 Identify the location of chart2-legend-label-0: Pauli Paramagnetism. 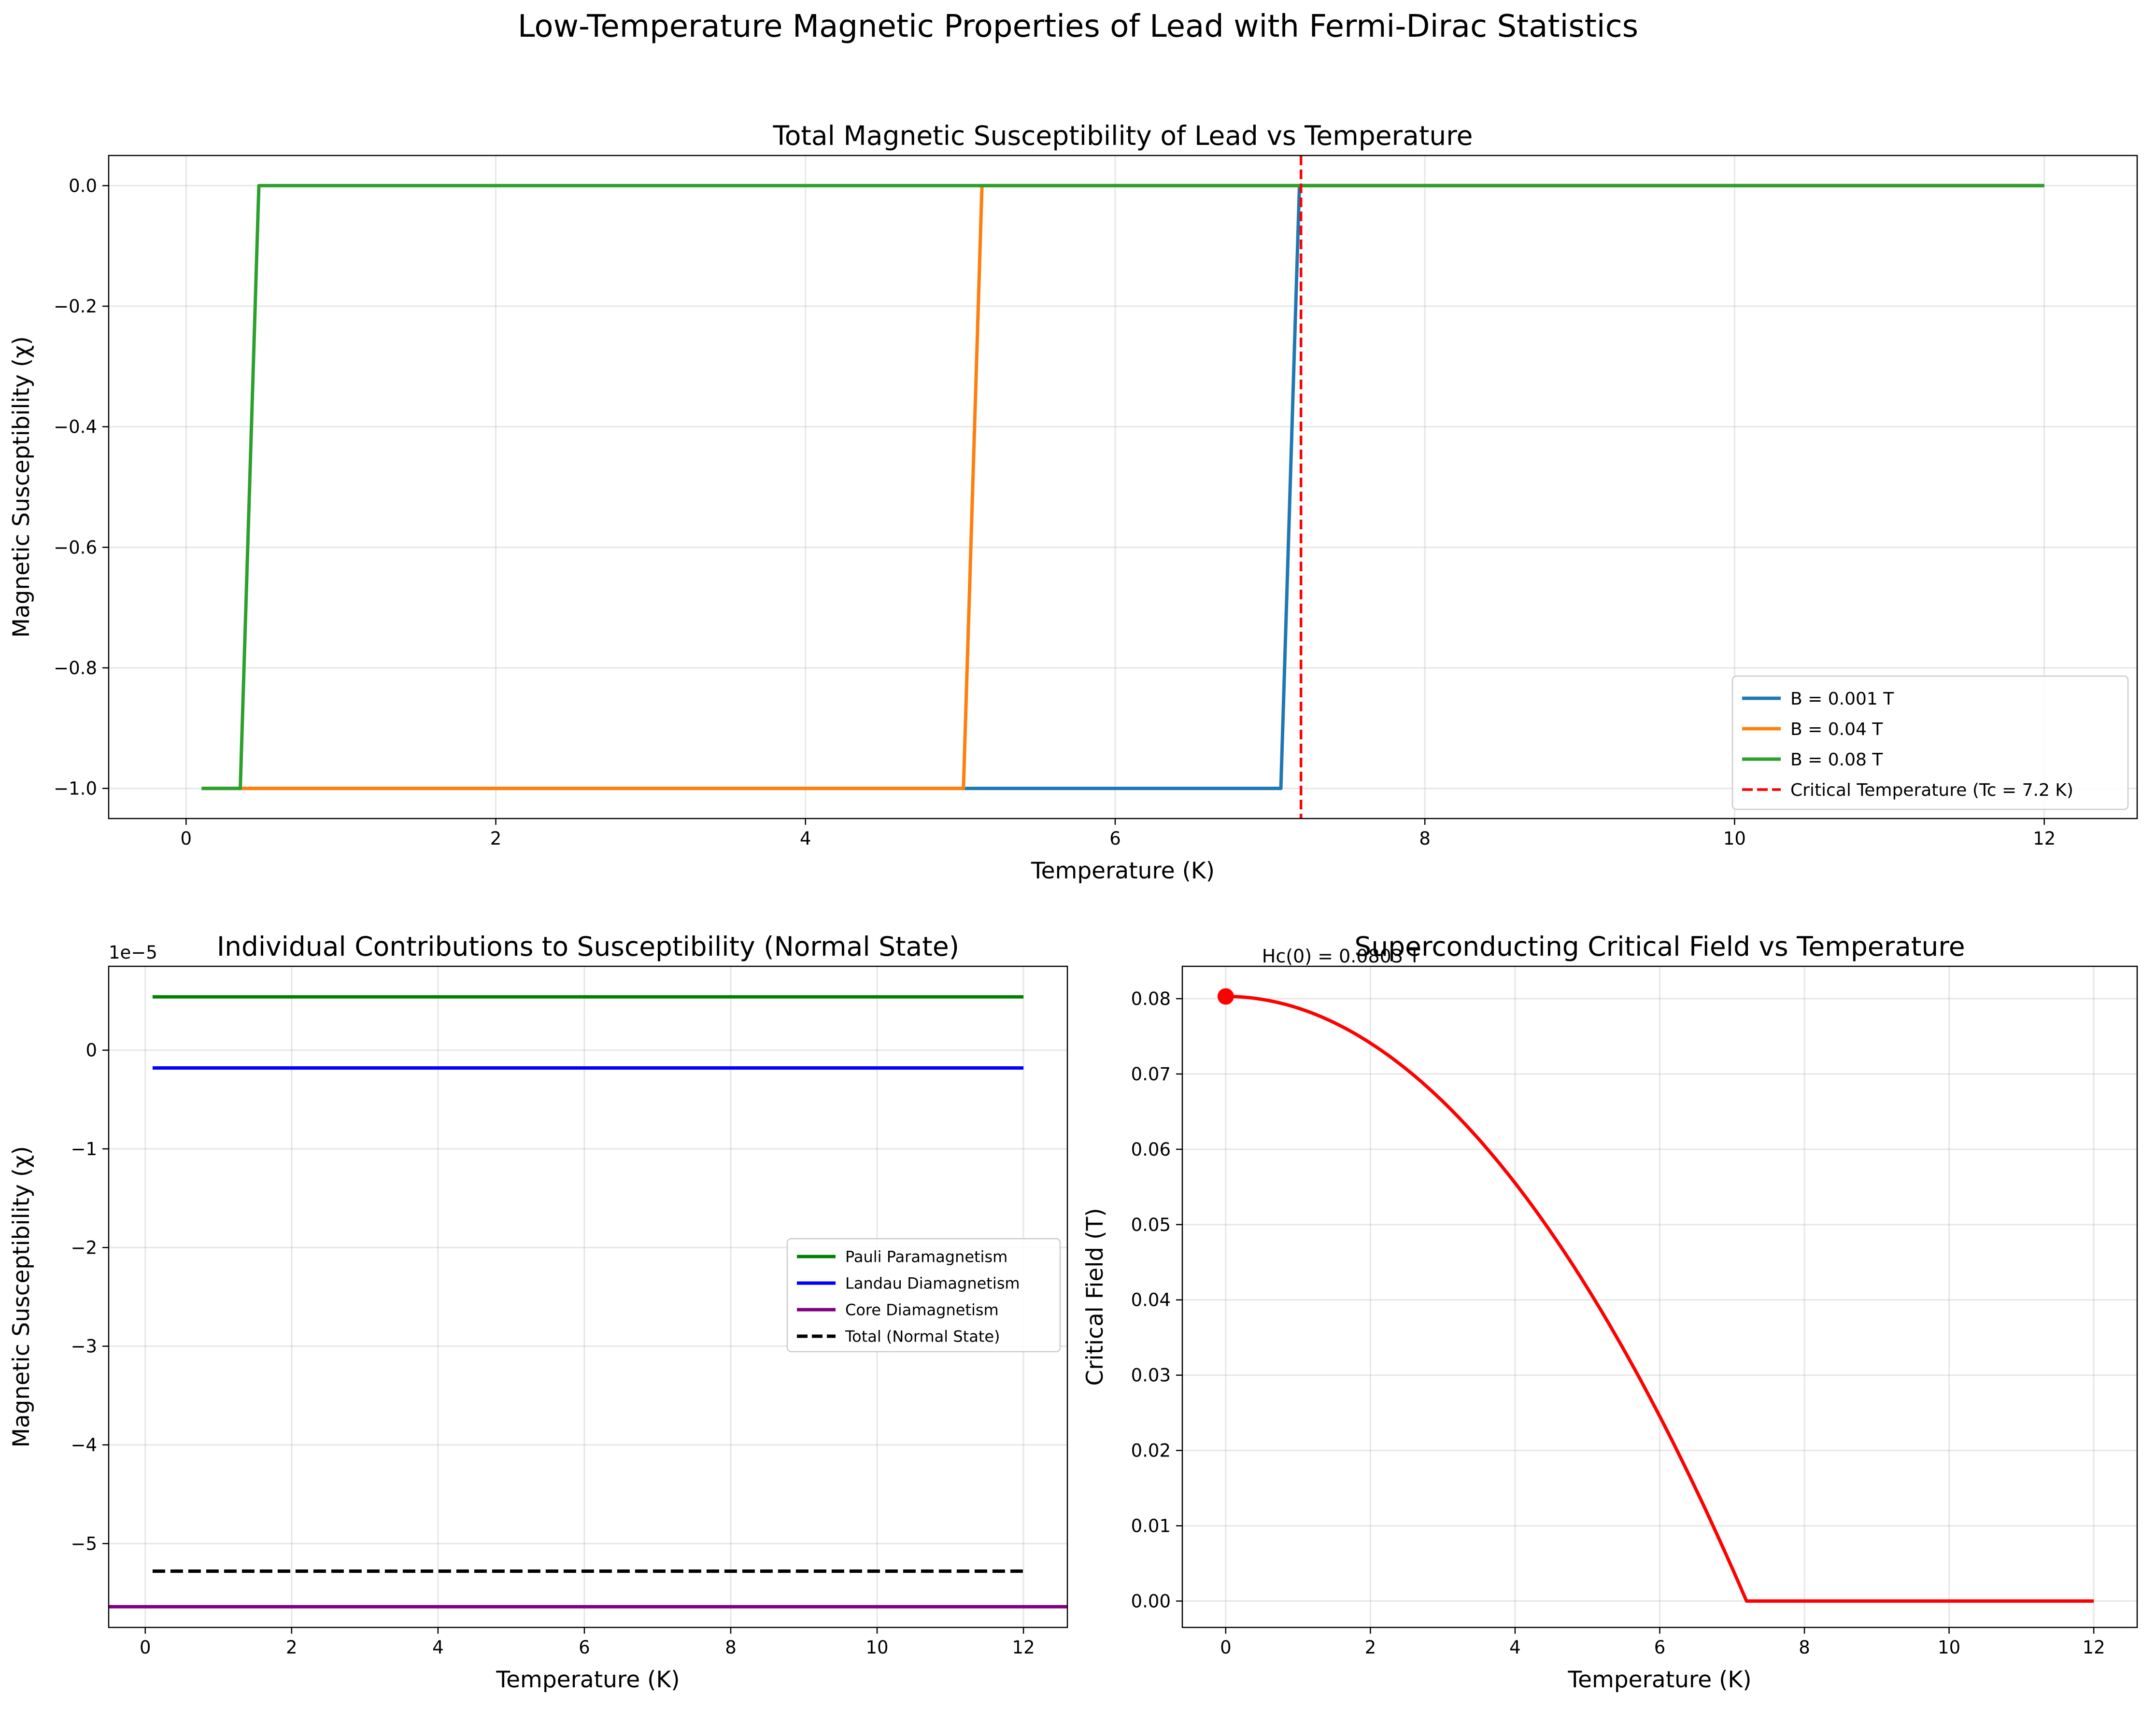
(926, 1257).